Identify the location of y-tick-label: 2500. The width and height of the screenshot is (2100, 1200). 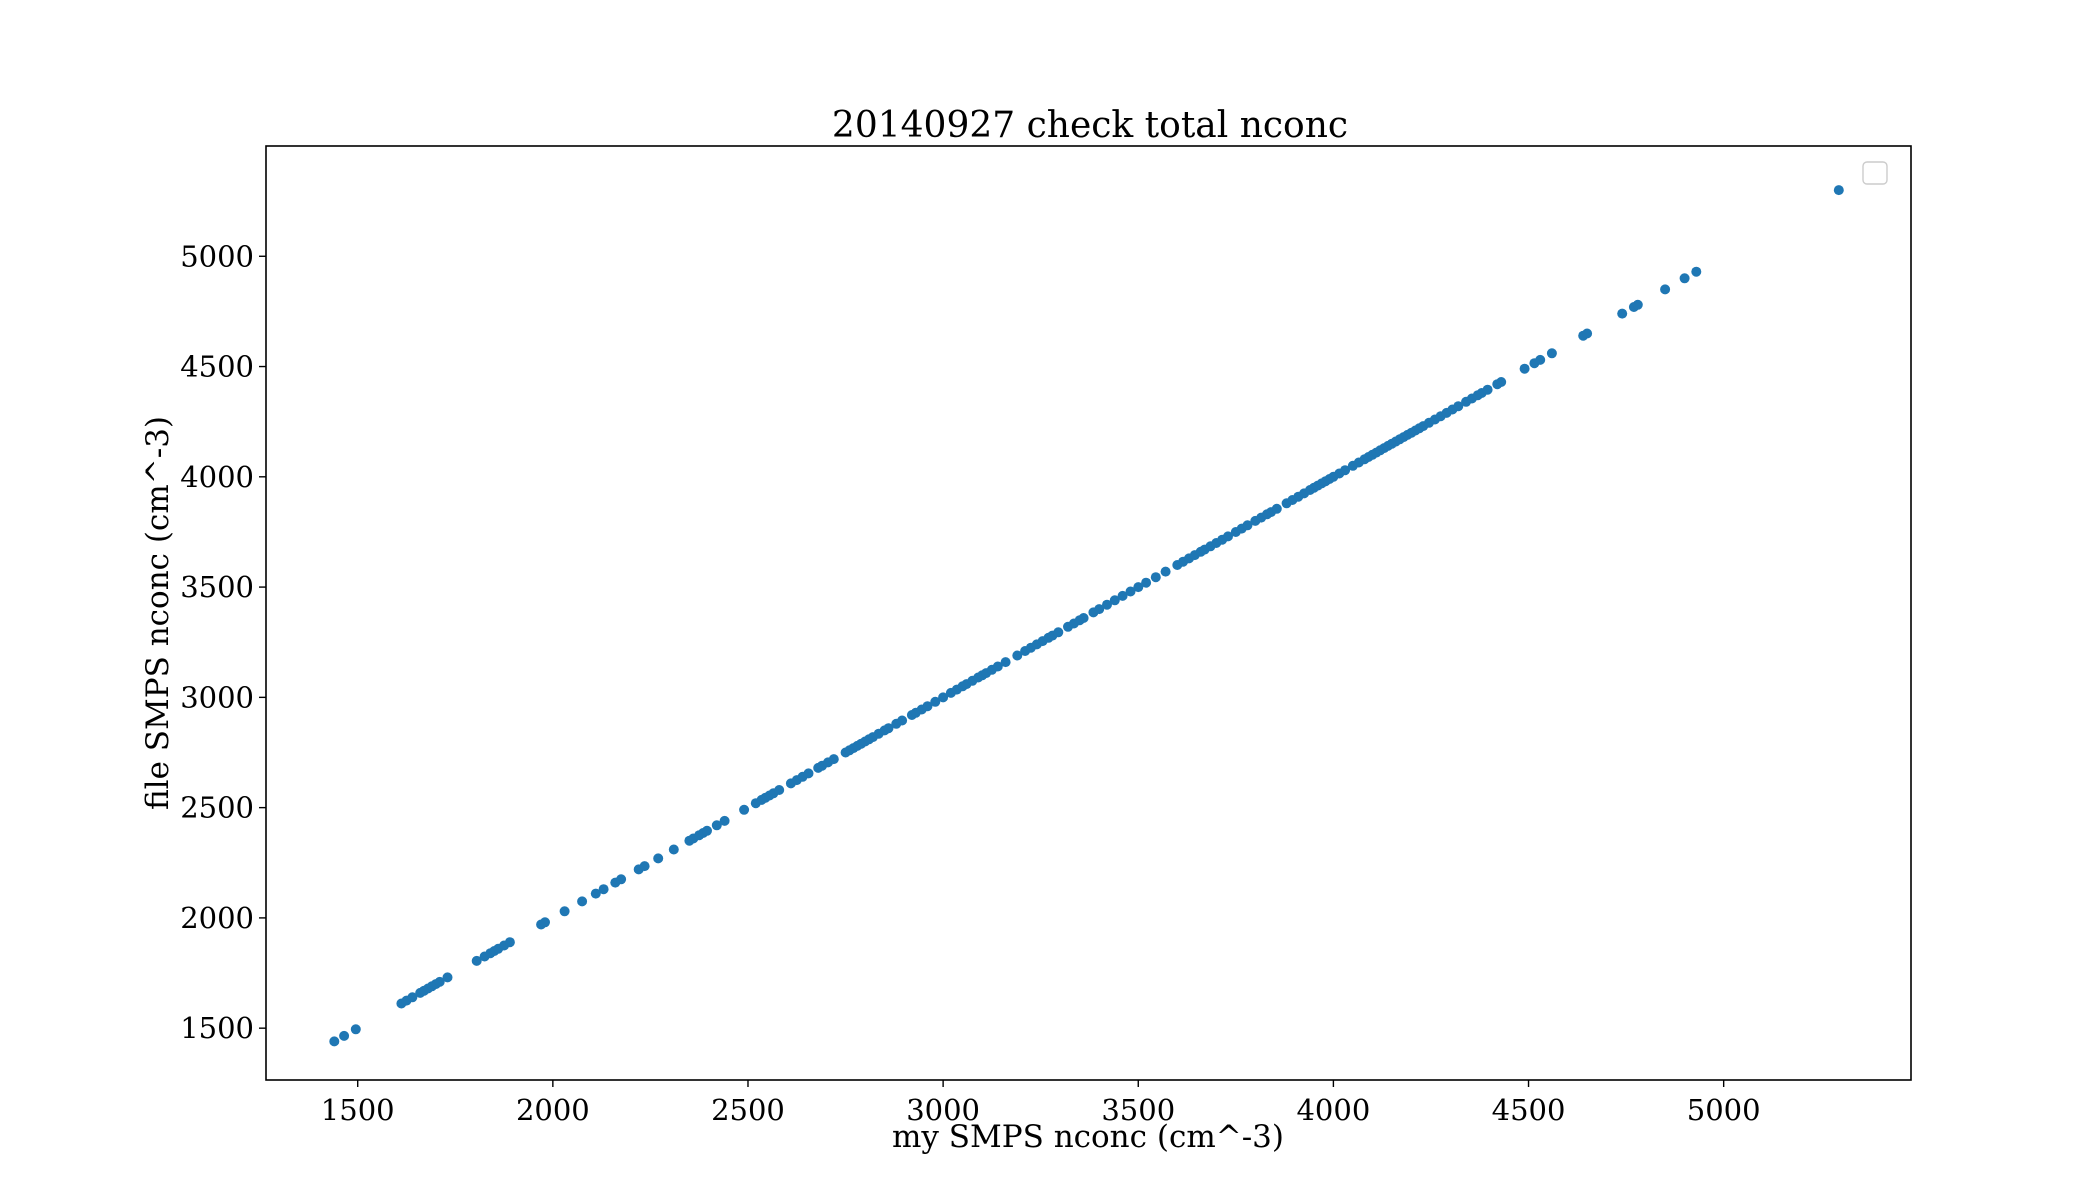
(217, 808).